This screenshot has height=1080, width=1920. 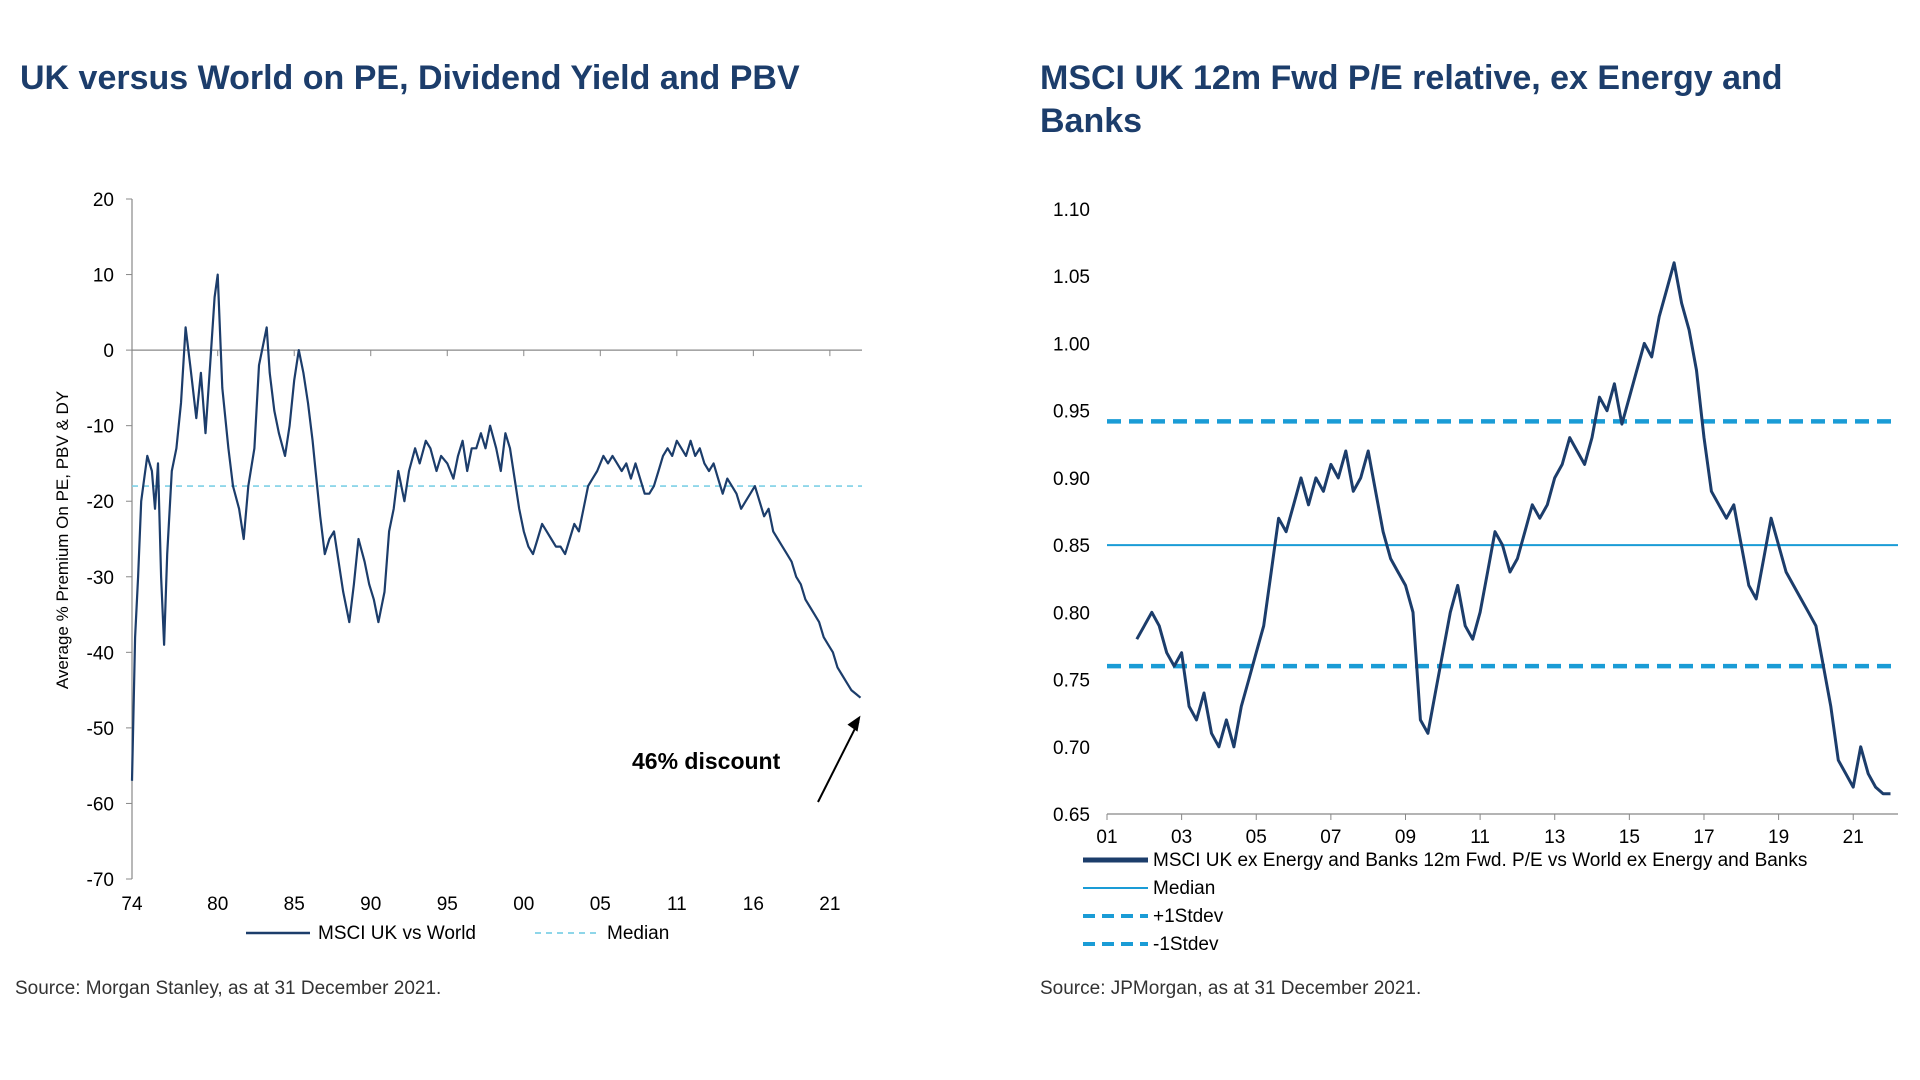 What do you see at coordinates (523, 904) in the screenshot?
I see `chart1-x-tick-label: 00` at bounding box center [523, 904].